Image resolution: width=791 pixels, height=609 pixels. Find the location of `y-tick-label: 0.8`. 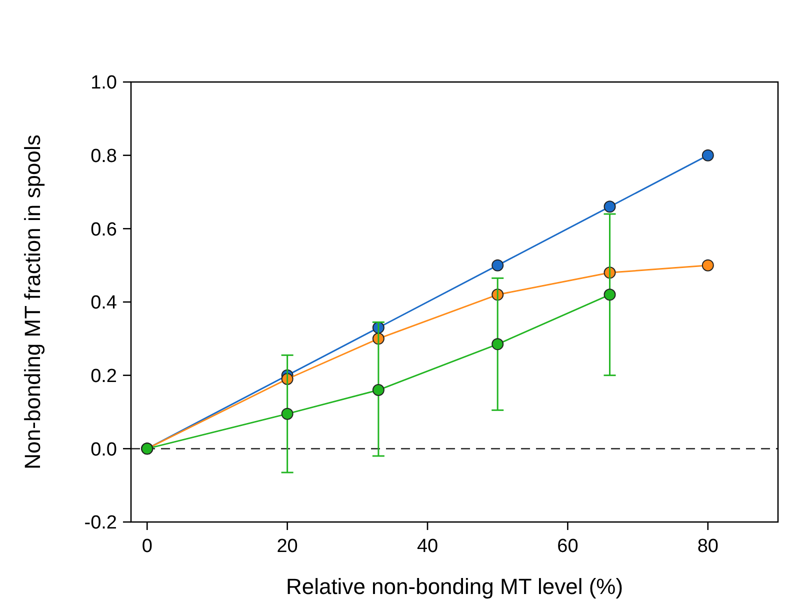

y-tick-label: 0.8 is located at coordinates (103, 156).